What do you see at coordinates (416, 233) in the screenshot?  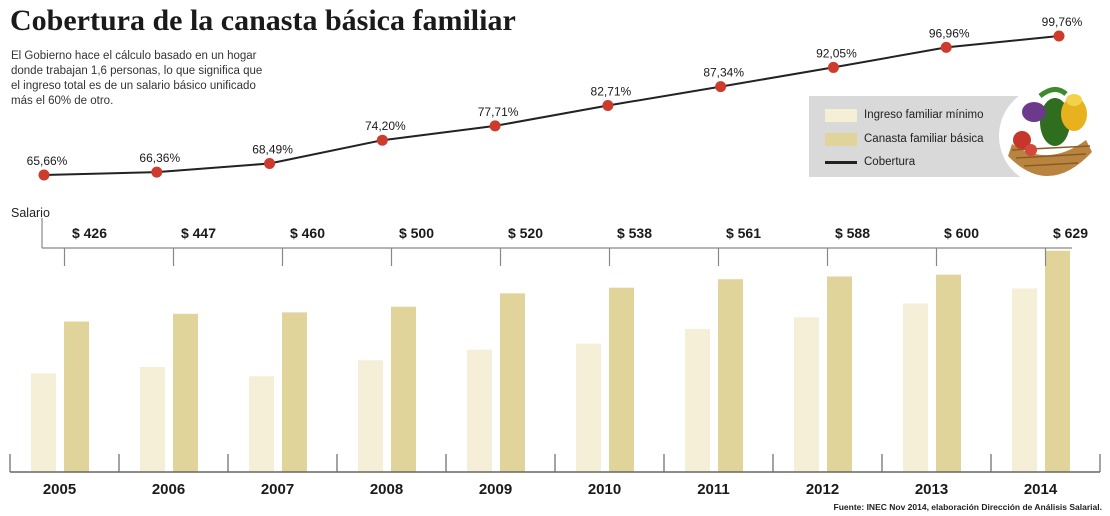 I see `salario-label-2008: $ 500` at bounding box center [416, 233].